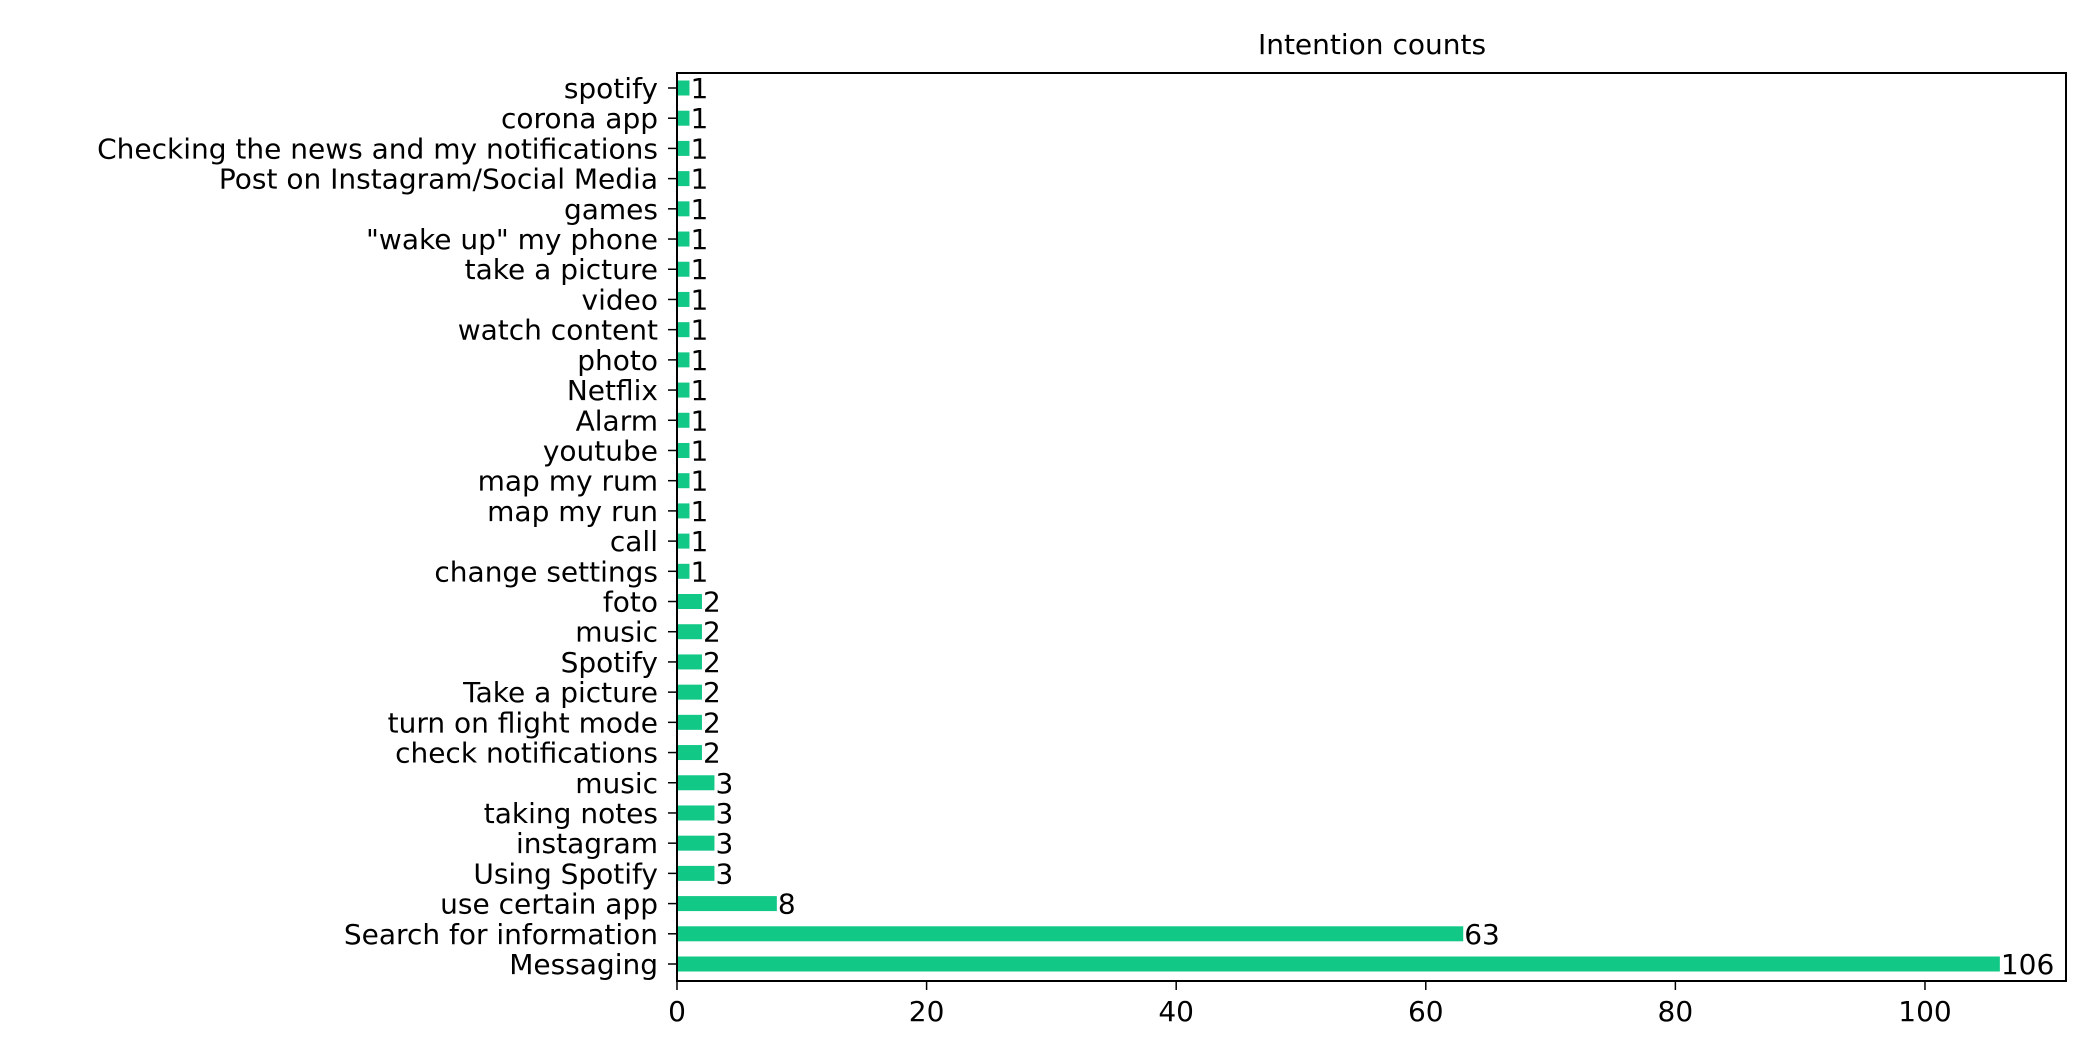 The image size is (2087, 1055). Describe the element at coordinates (546, 571) in the screenshot. I see `y-tick-label: change settings` at that location.